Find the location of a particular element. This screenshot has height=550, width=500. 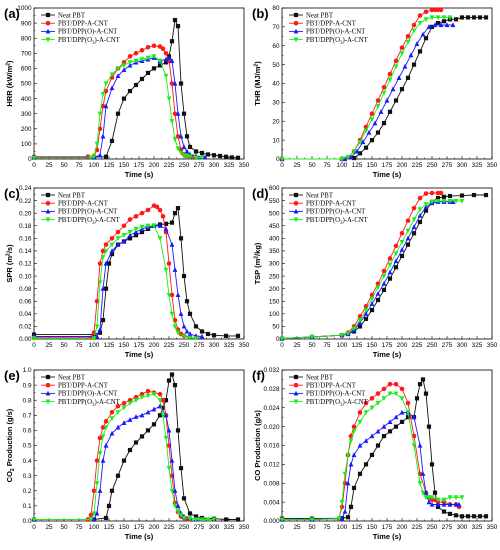

legend-label: PBT/DPP(O3​)-A-CNT is located at coordinates (89, 403).